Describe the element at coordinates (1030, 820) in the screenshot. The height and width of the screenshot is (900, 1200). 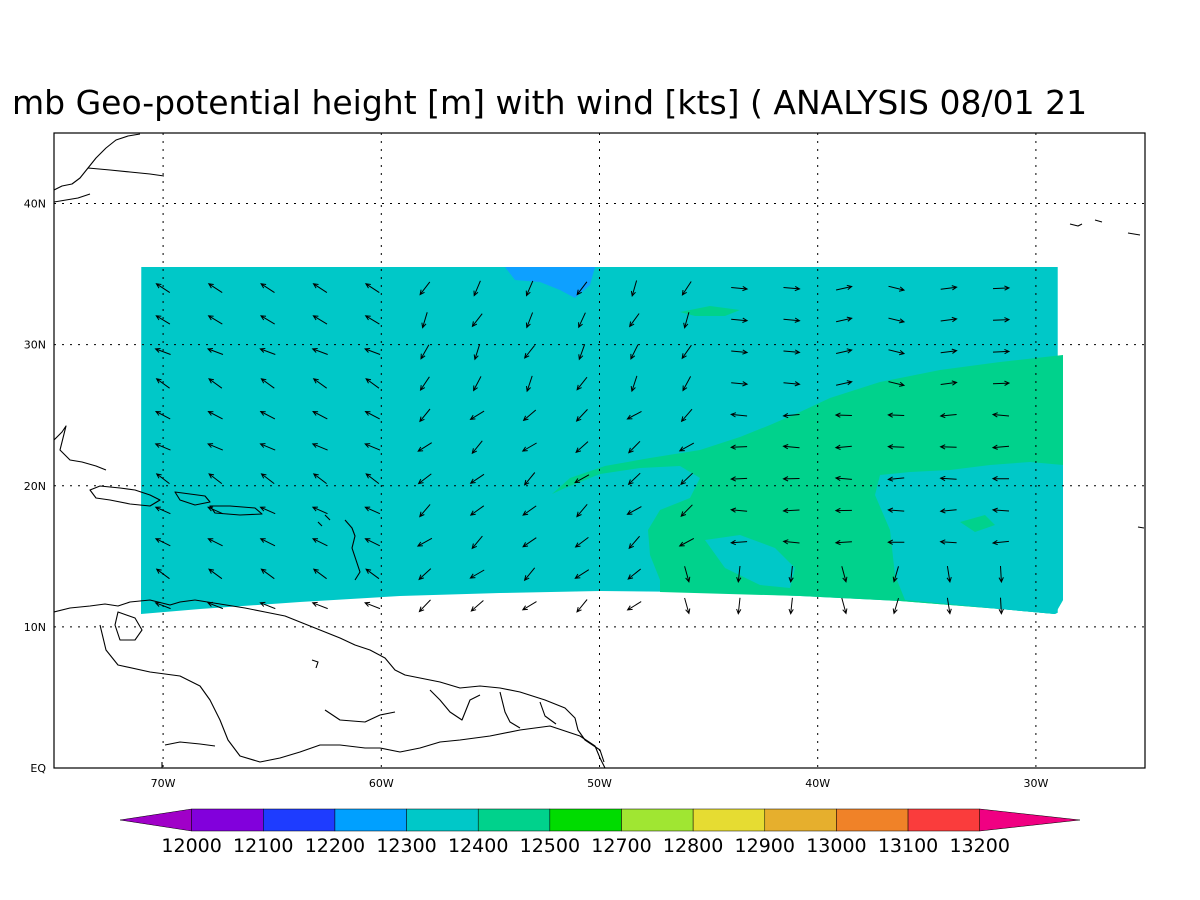
I see `colorbar-arrow-right` at that location.